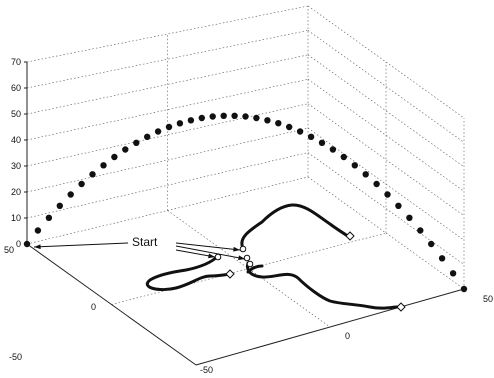  Describe the element at coordinates (18, 244) in the screenshot. I see `z-tick-label: 0` at that location.